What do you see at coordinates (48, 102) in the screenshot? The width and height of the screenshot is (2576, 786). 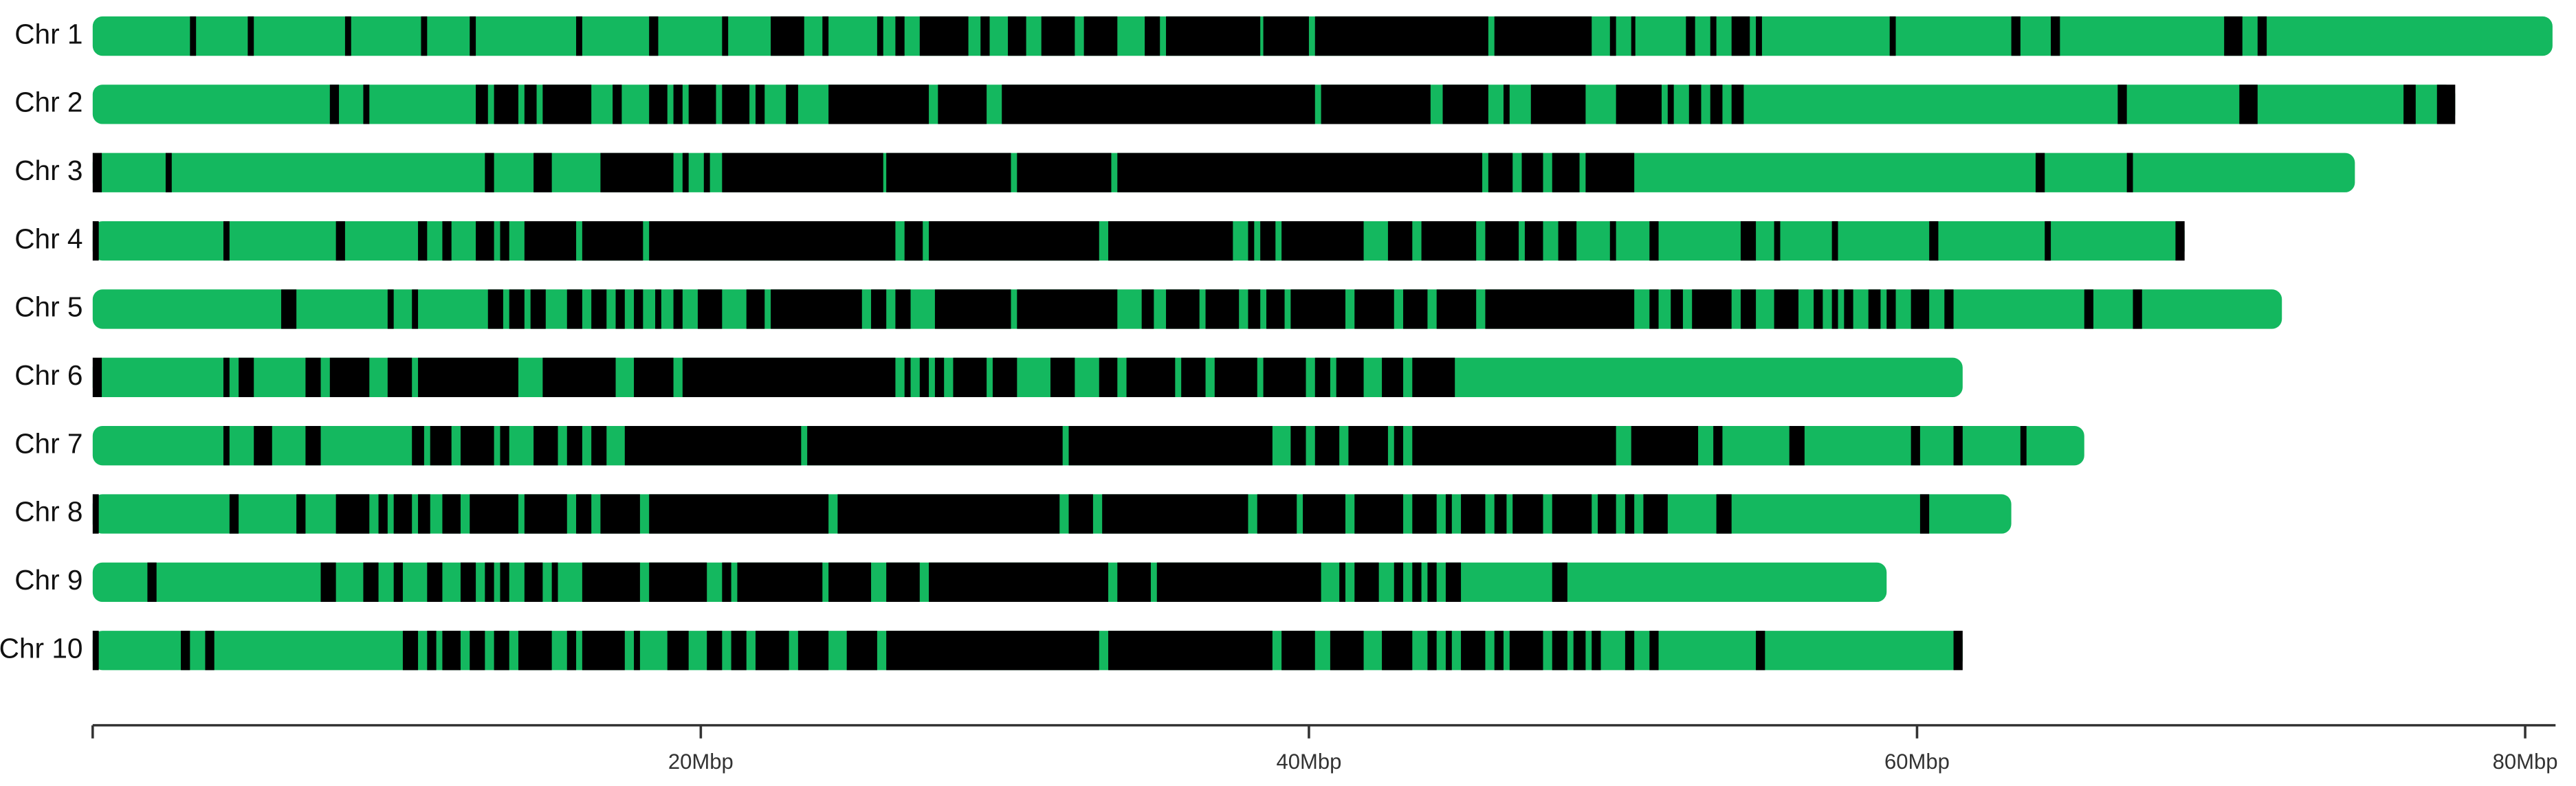 I see `chromosome-label: Chr 2` at bounding box center [48, 102].